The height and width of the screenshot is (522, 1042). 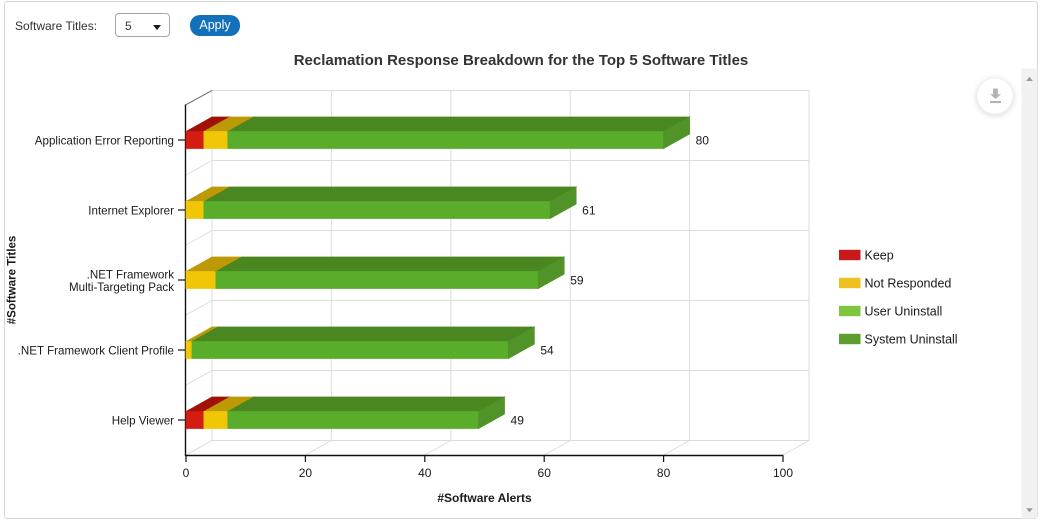 I want to click on svg-text: Internet Explorer, so click(x=131, y=210).